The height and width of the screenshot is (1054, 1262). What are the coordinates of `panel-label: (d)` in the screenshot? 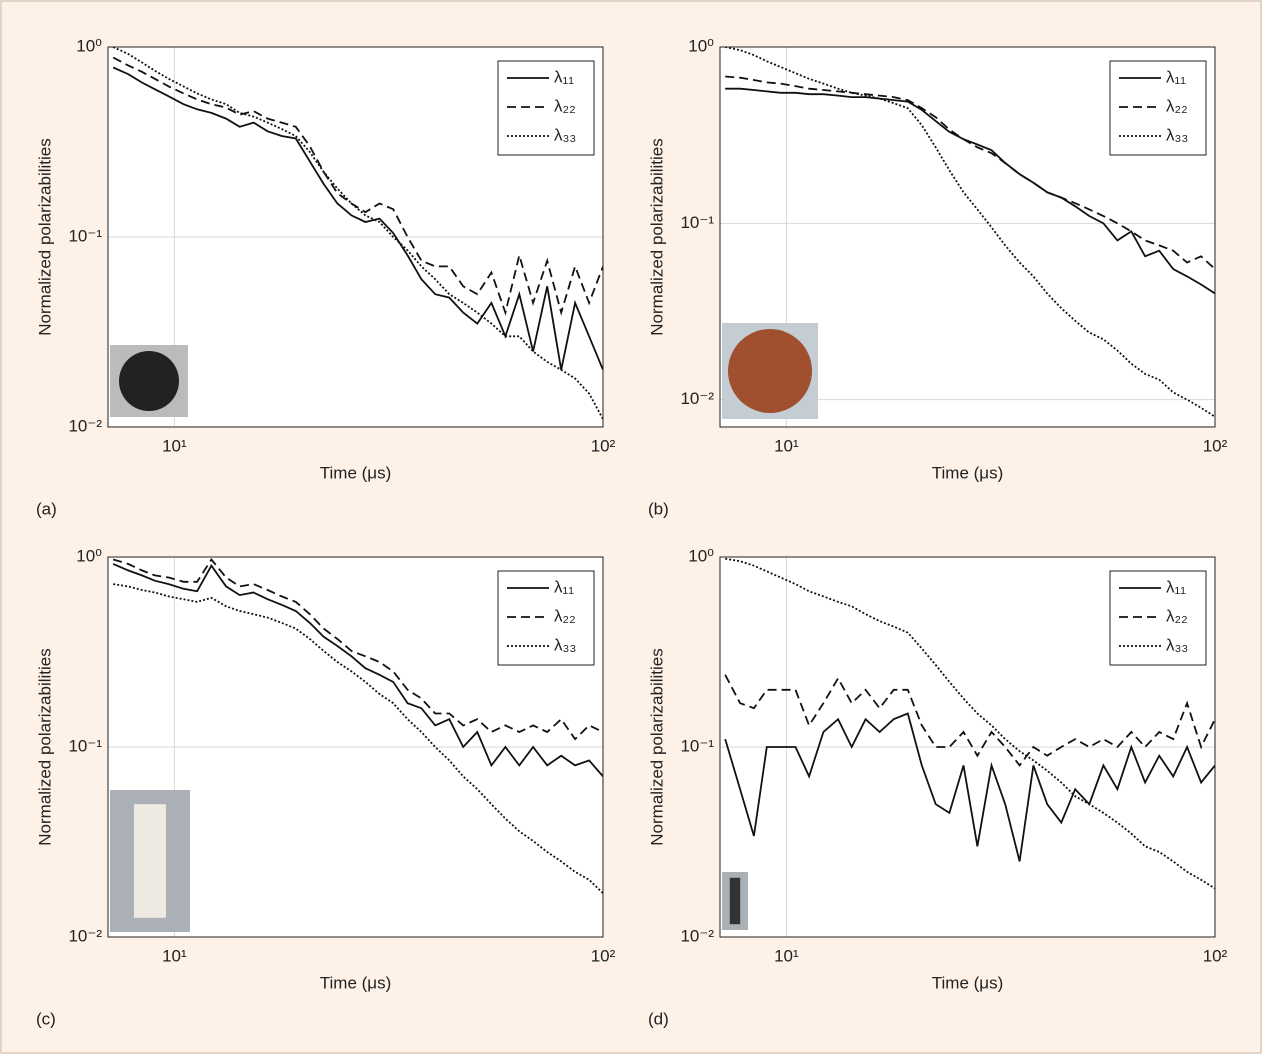 It's located at (658, 1018).